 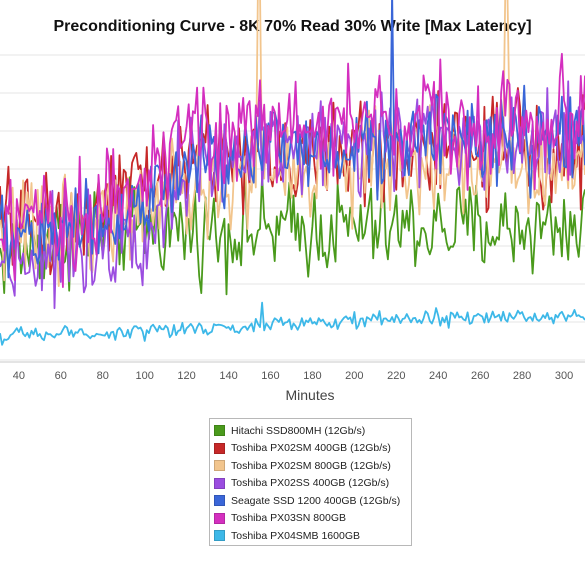 What do you see at coordinates (316, 500) in the screenshot?
I see `legend-label: Seagate SSD 1200 400GB (12Gb/s)` at bounding box center [316, 500].